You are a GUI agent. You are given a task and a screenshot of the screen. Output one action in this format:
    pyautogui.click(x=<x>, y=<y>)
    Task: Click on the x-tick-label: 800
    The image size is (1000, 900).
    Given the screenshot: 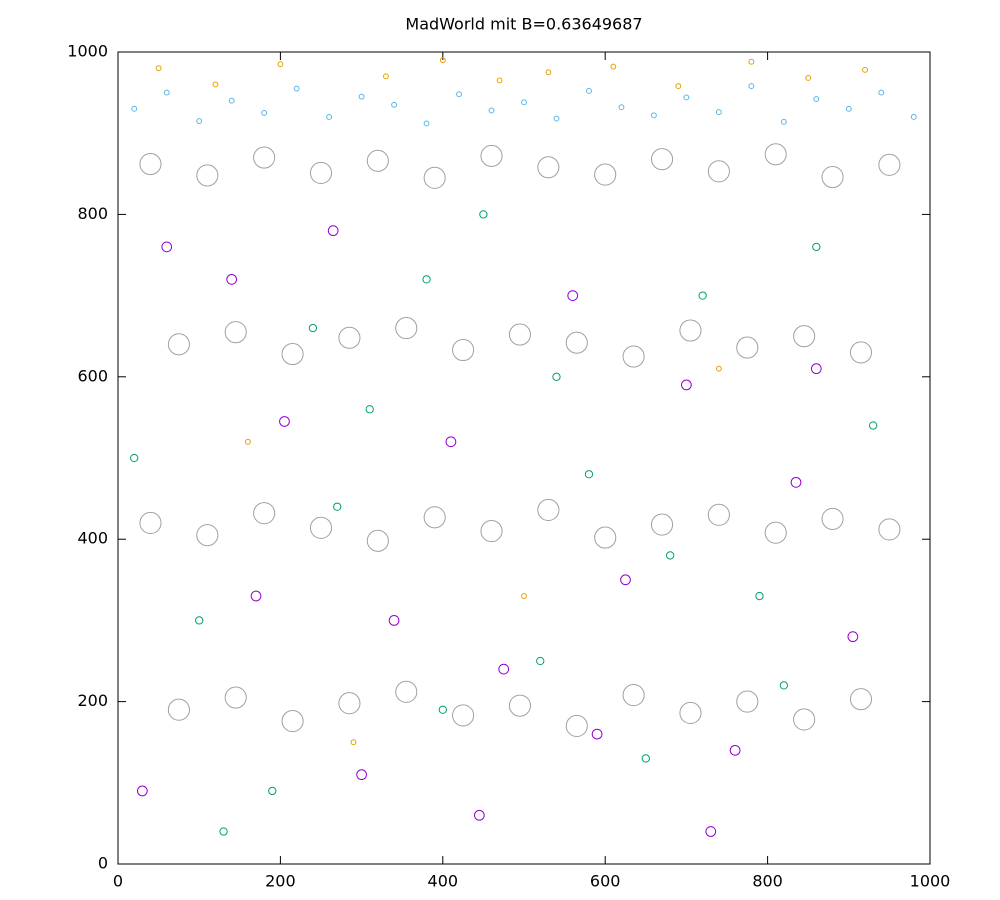 What is the action you would take?
    pyautogui.click(x=767, y=881)
    